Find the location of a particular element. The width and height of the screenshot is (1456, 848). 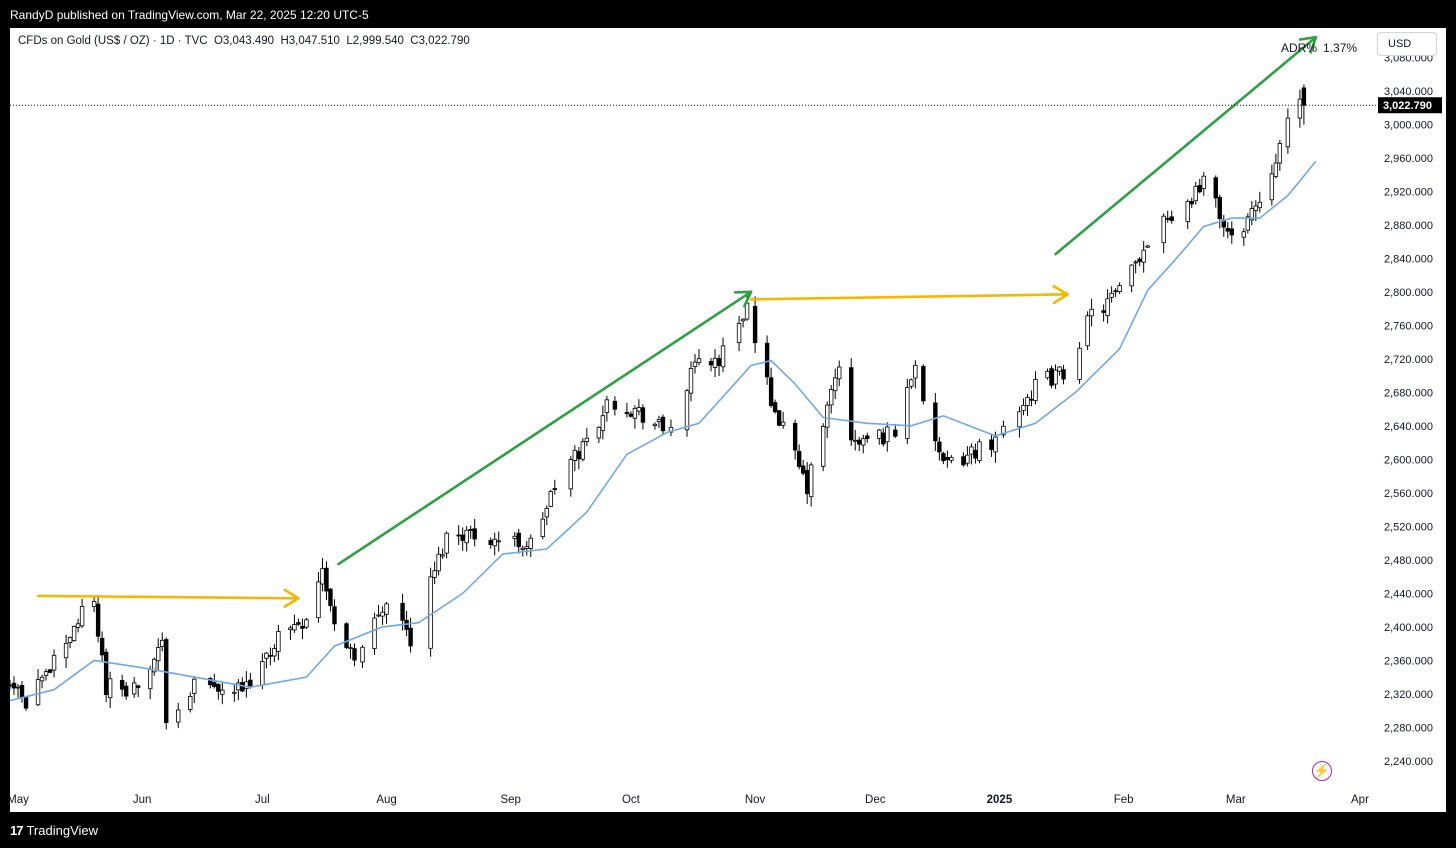

adr-value: 1.37% is located at coordinates (1340, 48).